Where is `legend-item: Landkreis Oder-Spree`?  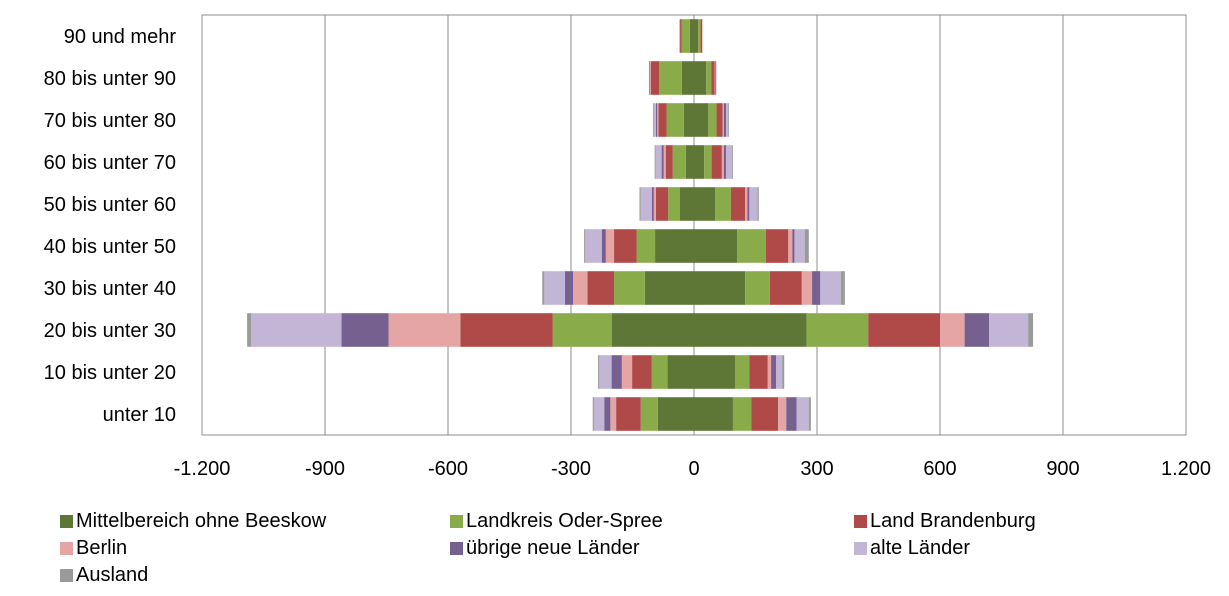 legend-item: Landkreis Oder-Spree is located at coordinates (556, 521).